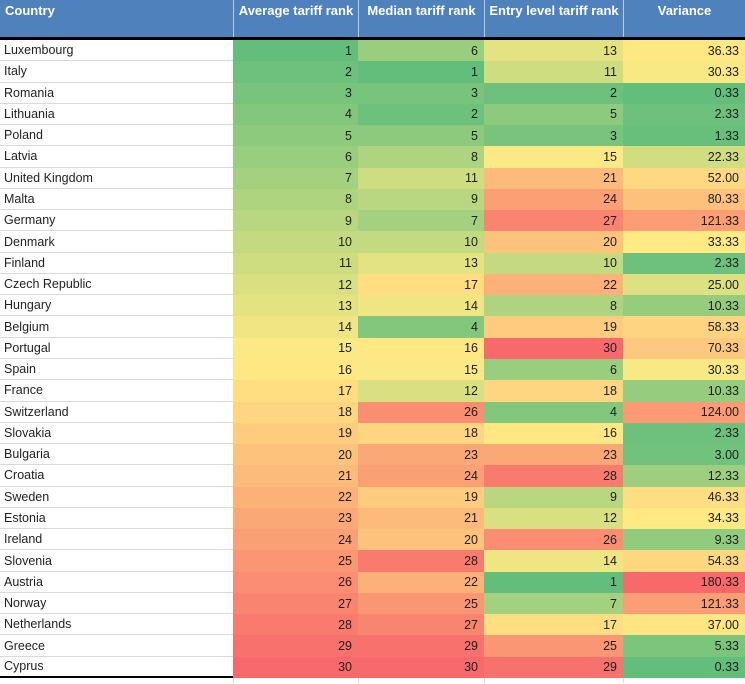  I want to click on average-rank-cell: 4, so click(295, 114).